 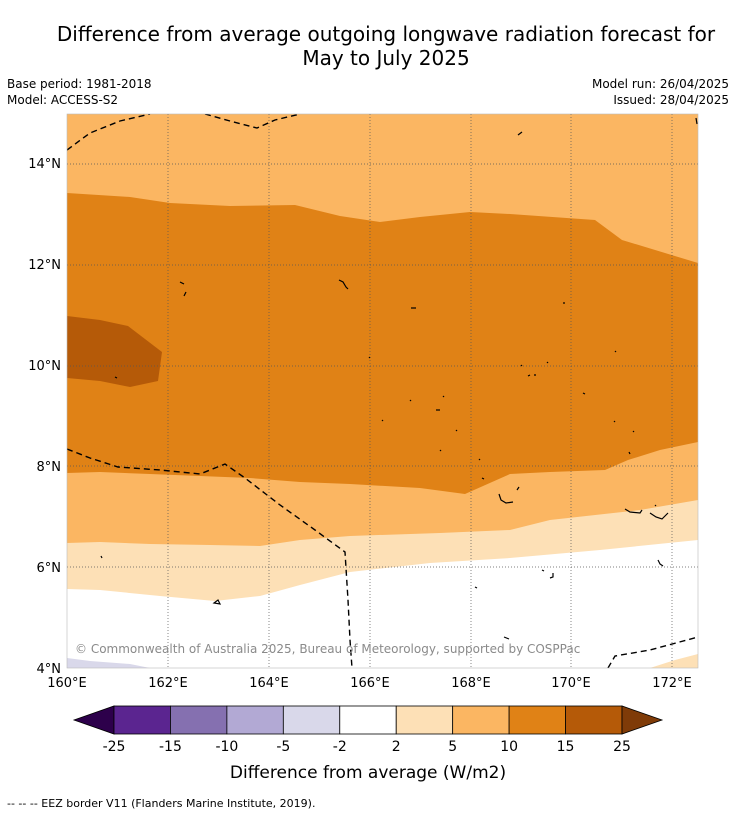 What do you see at coordinates (368, 773) in the screenshot?
I see `colorbar-label: Difference from average (W/m2)` at bounding box center [368, 773].